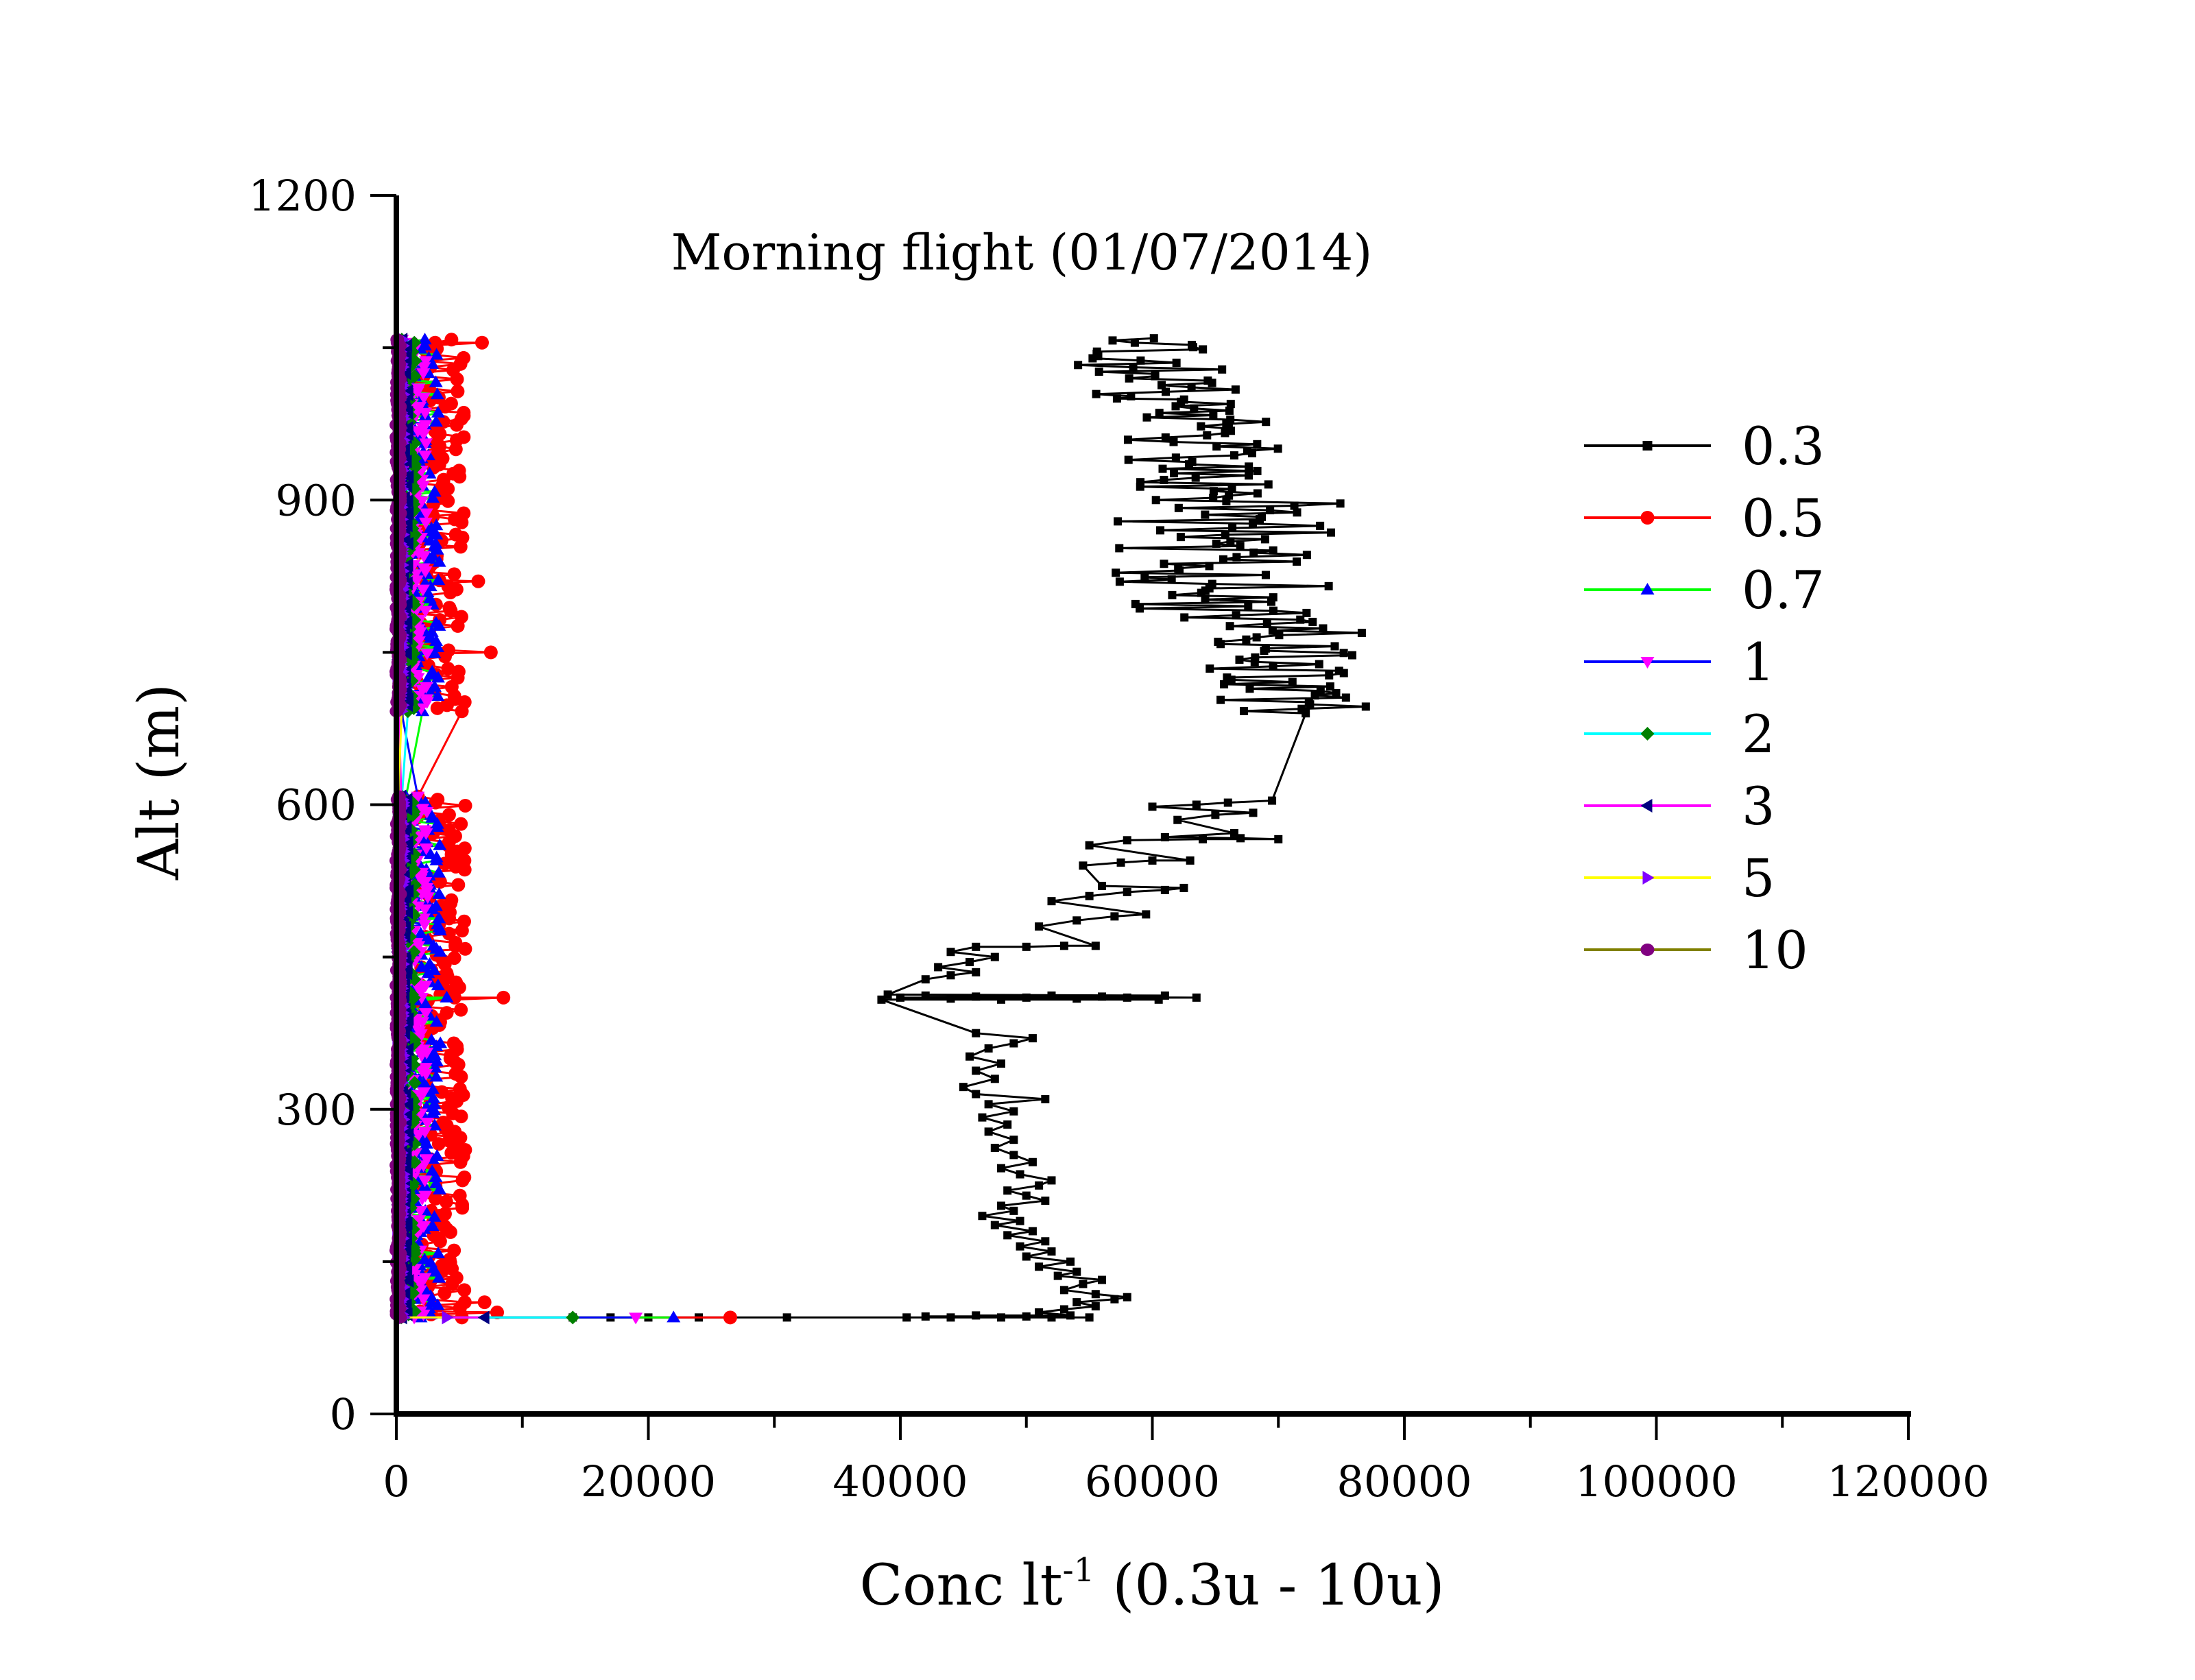 The width and height of the screenshot is (2195, 1680). I want to click on x-tick-label: 40000, so click(900, 1481).